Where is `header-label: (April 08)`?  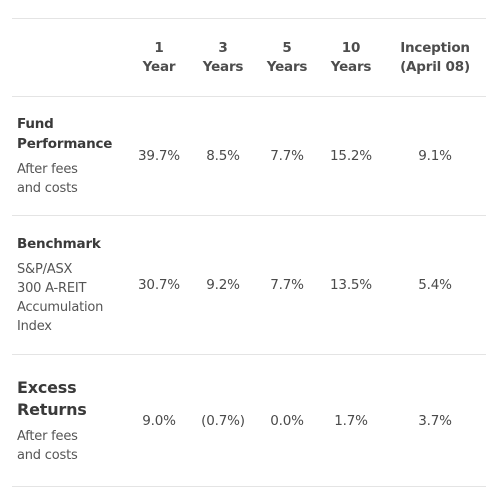 header-label: (April 08) is located at coordinates (435, 66).